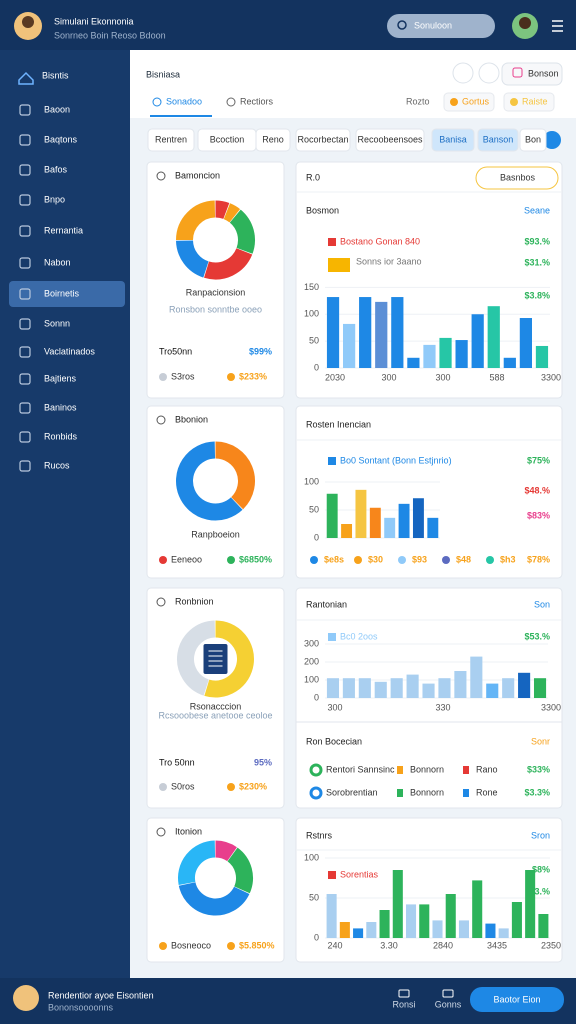 This screenshot has width=576, height=1024. What do you see at coordinates (353, 84) in the screenshot?
I see `main-header` at bounding box center [353, 84].